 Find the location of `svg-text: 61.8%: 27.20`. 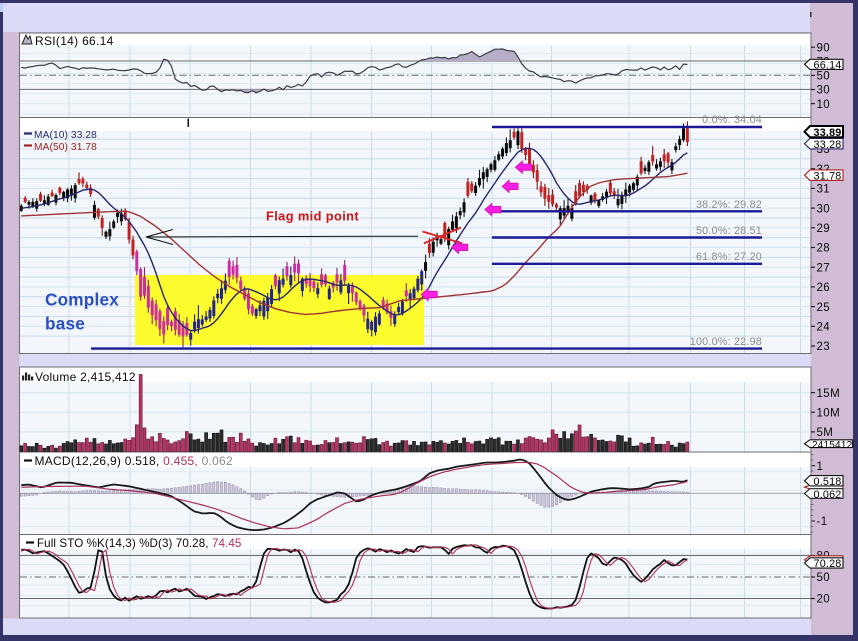

svg-text: 61.8%: 27.20 is located at coordinates (729, 257).